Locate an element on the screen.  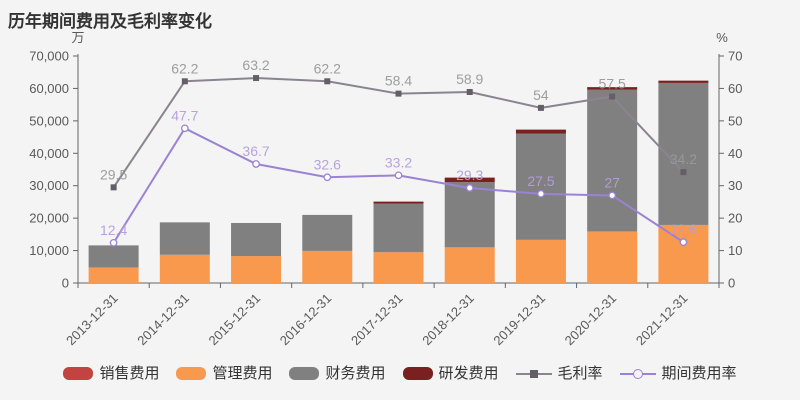
x-axis-label: 2015-12-31 is located at coordinates (235, 320).